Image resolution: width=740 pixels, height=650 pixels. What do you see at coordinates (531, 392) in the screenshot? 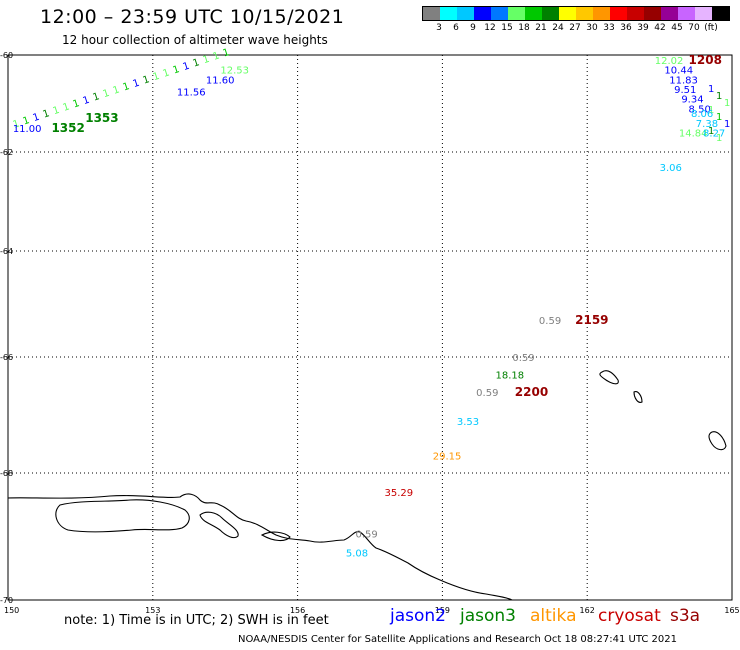
I see `time-stamp-label: 2200` at bounding box center [531, 392].